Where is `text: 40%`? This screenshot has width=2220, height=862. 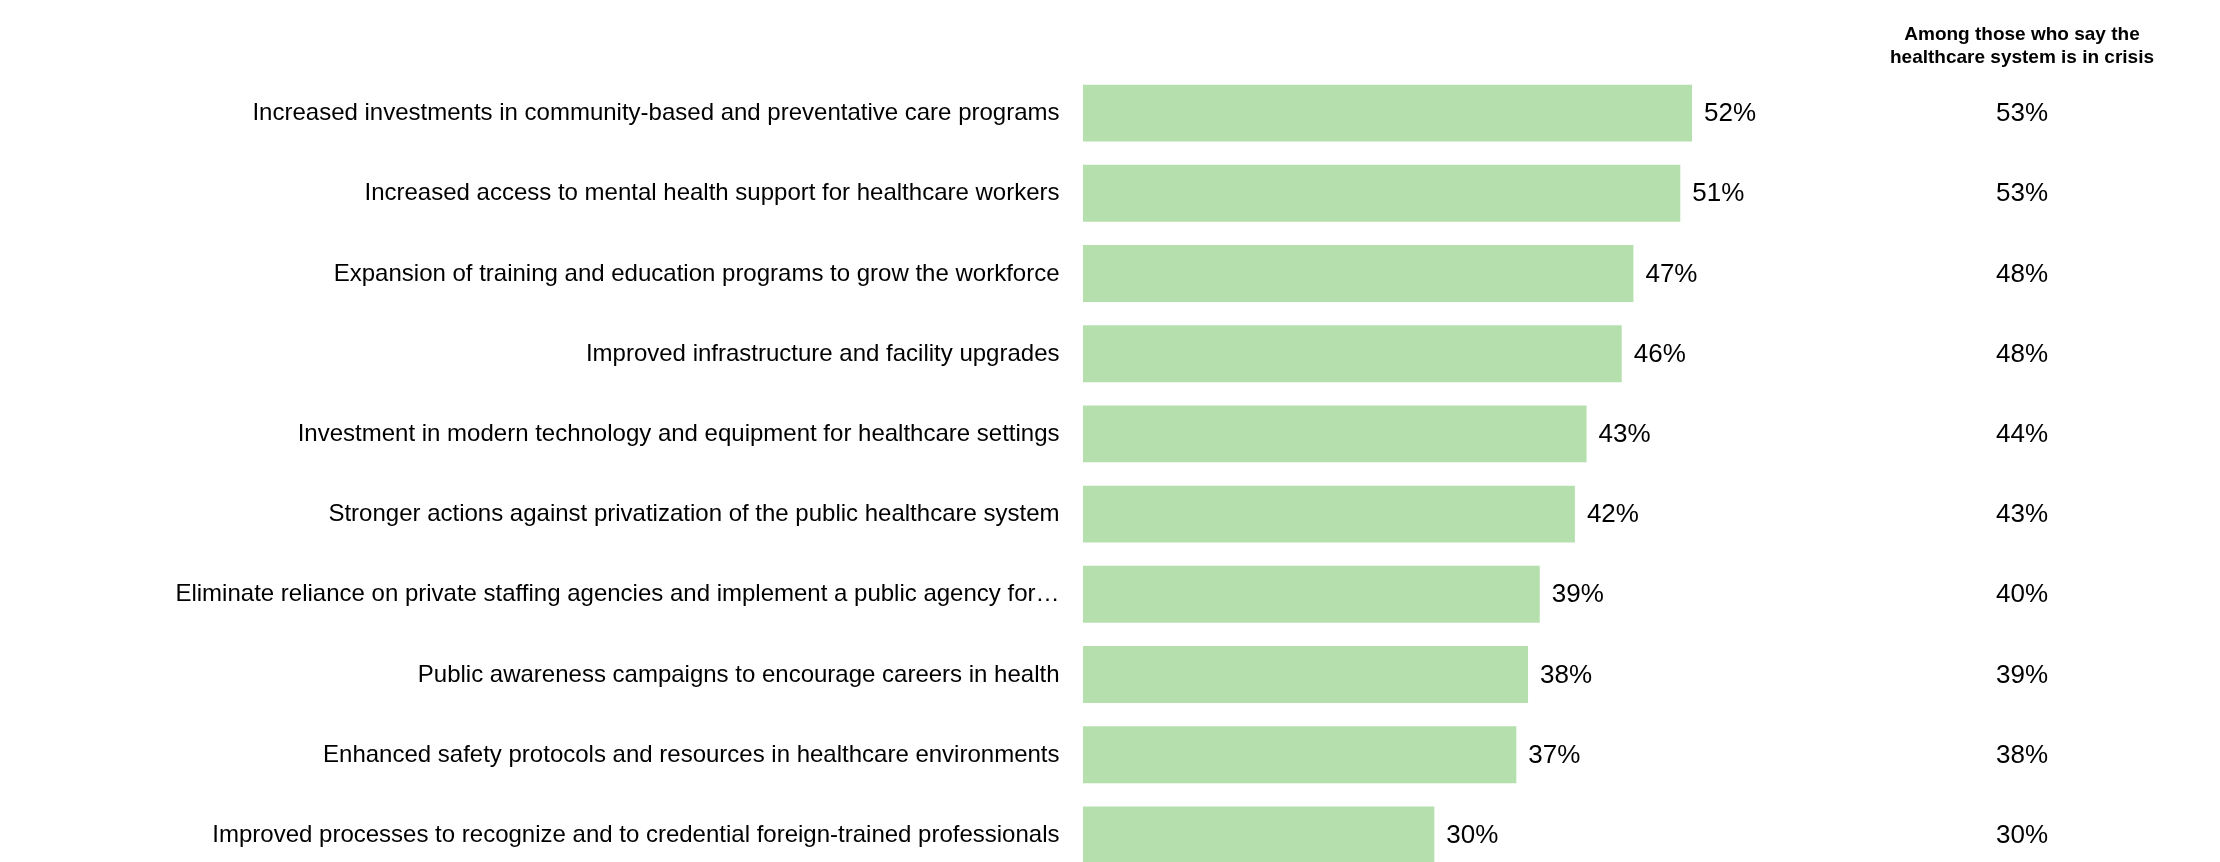 text: 40% is located at coordinates (2022, 593).